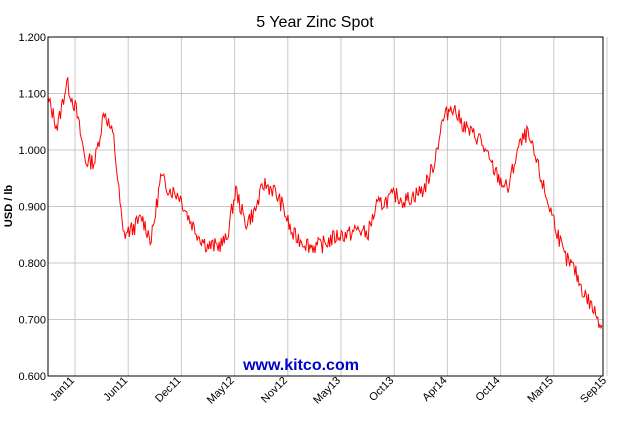 This screenshot has width=629, height=426. I want to click on y-tick-labels: 0.600 0.700 0.800 0.900 1.000 1.100 1.200, so click(32, 207).